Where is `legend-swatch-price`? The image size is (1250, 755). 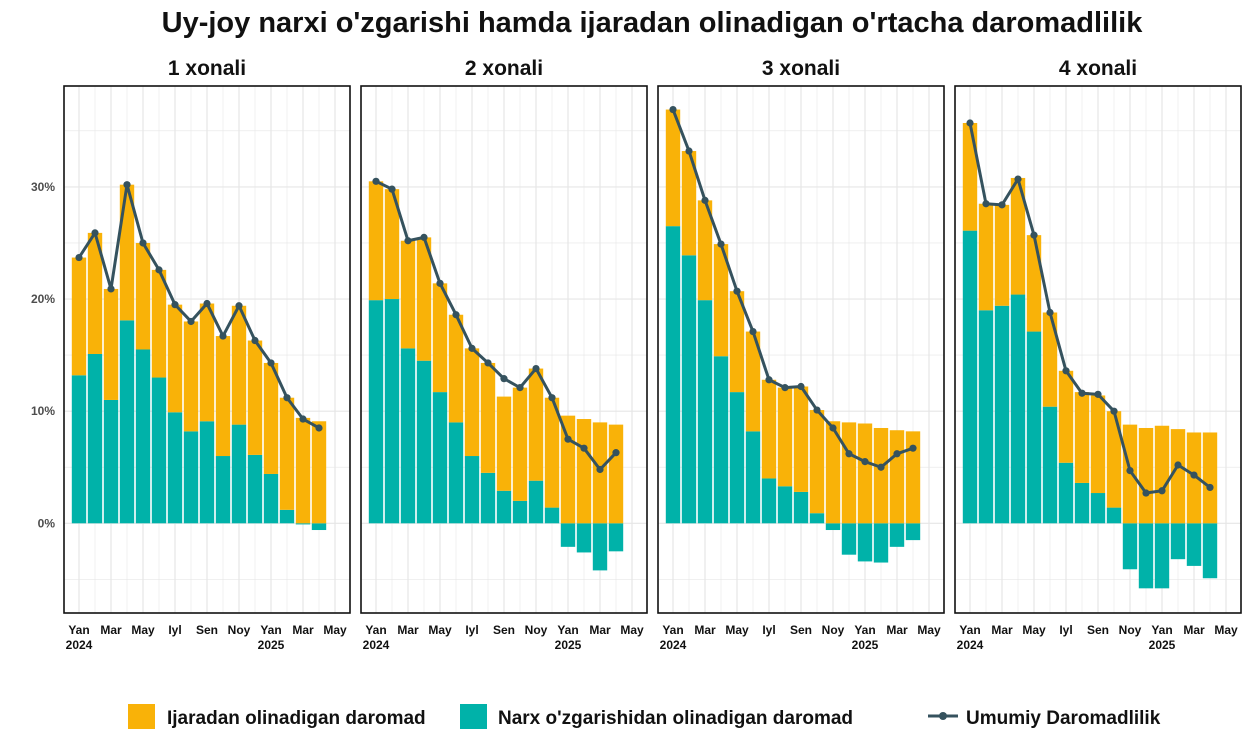
legend-swatch-price is located at coordinates (473, 716).